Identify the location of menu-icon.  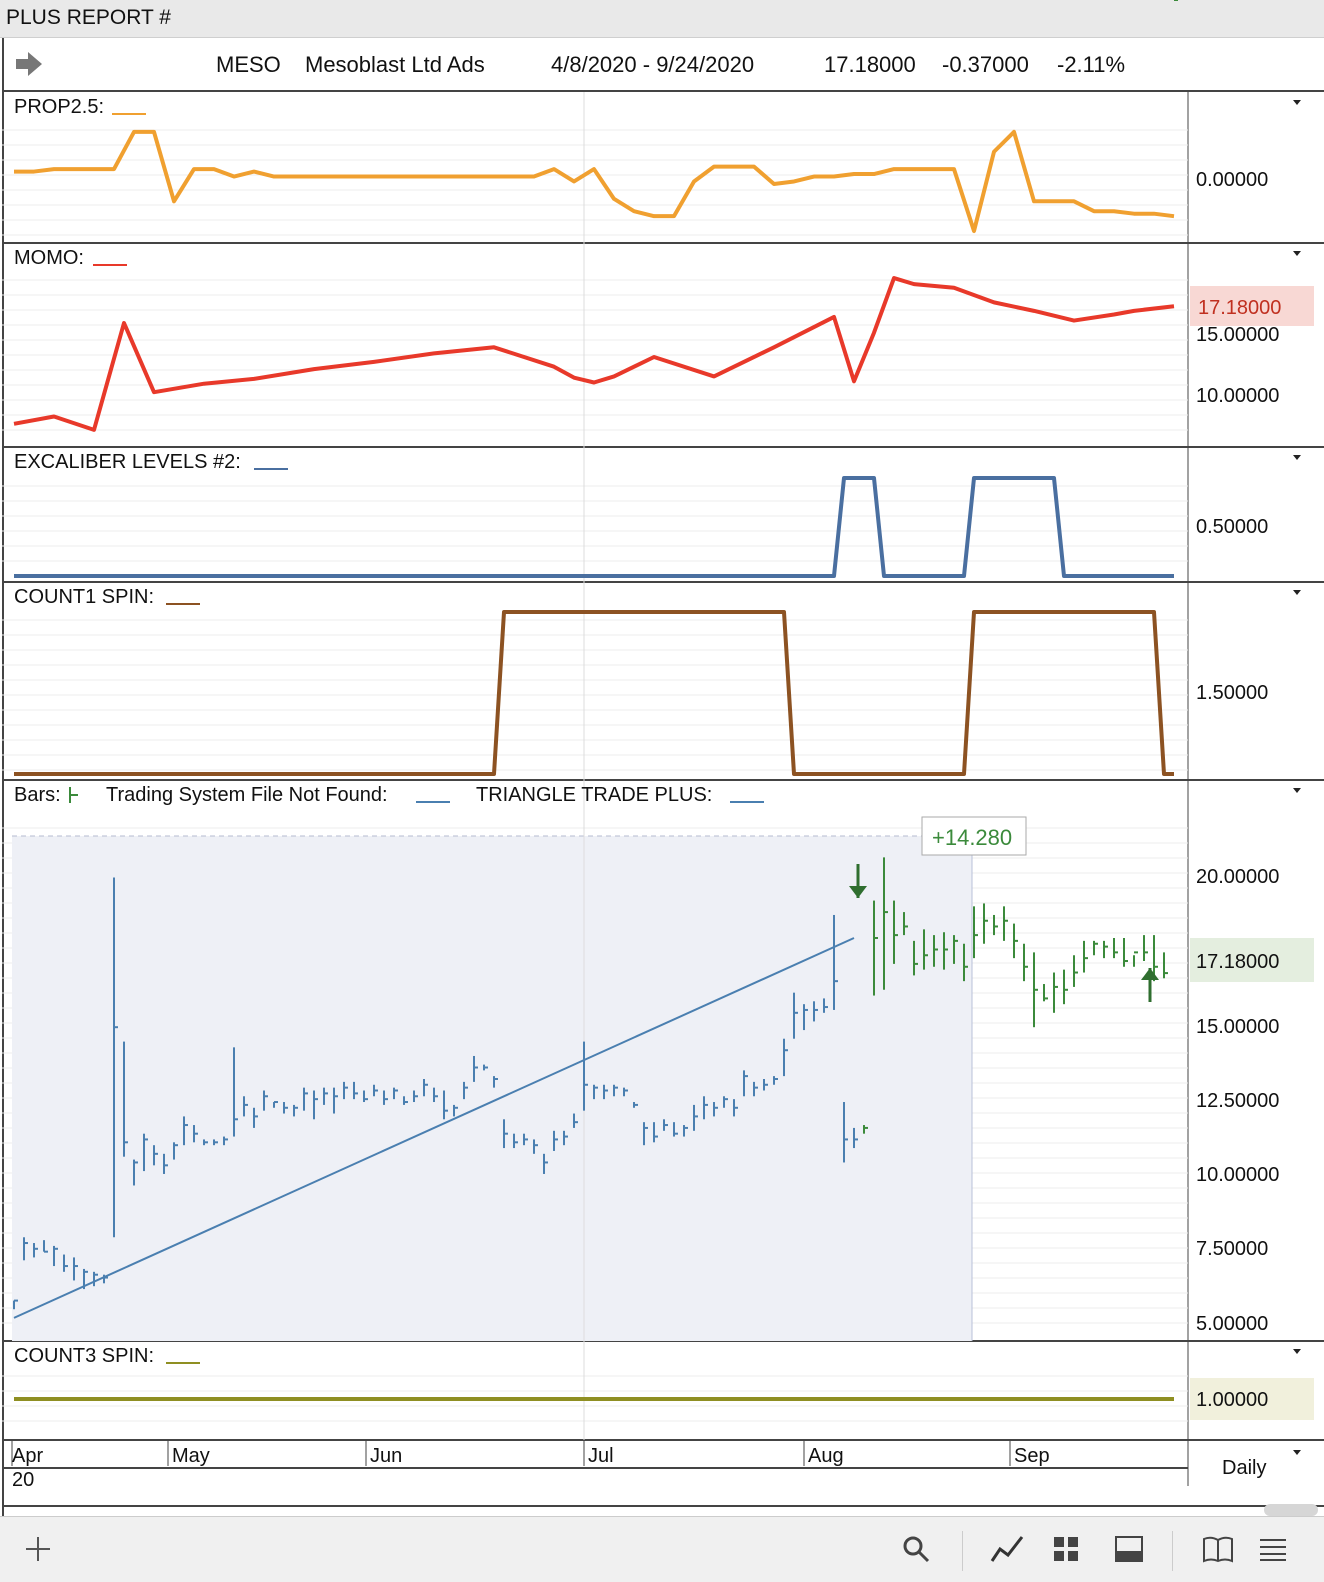
(1273, 1549).